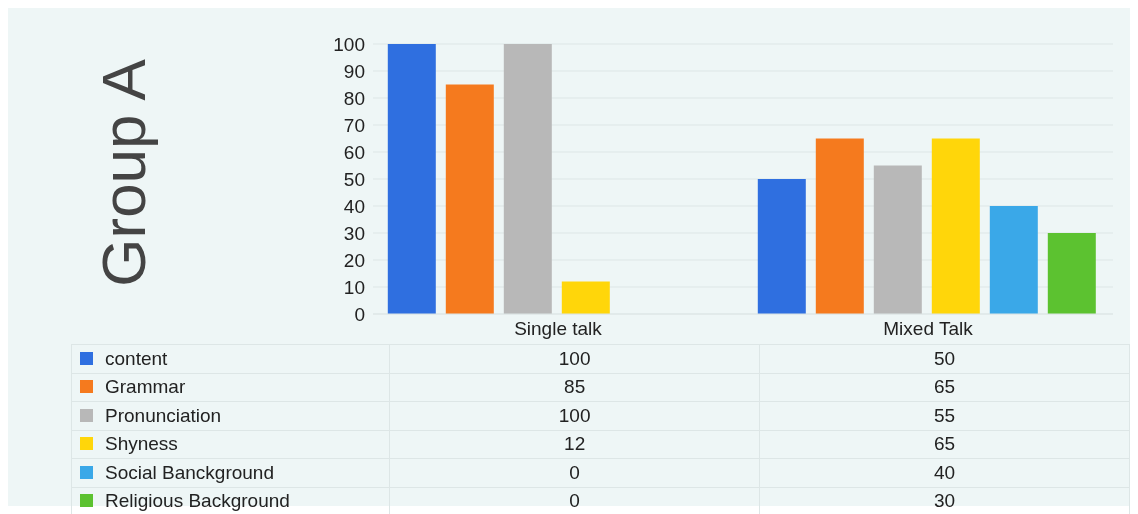  I want to click on y-tick-label: 30, so click(354, 233).